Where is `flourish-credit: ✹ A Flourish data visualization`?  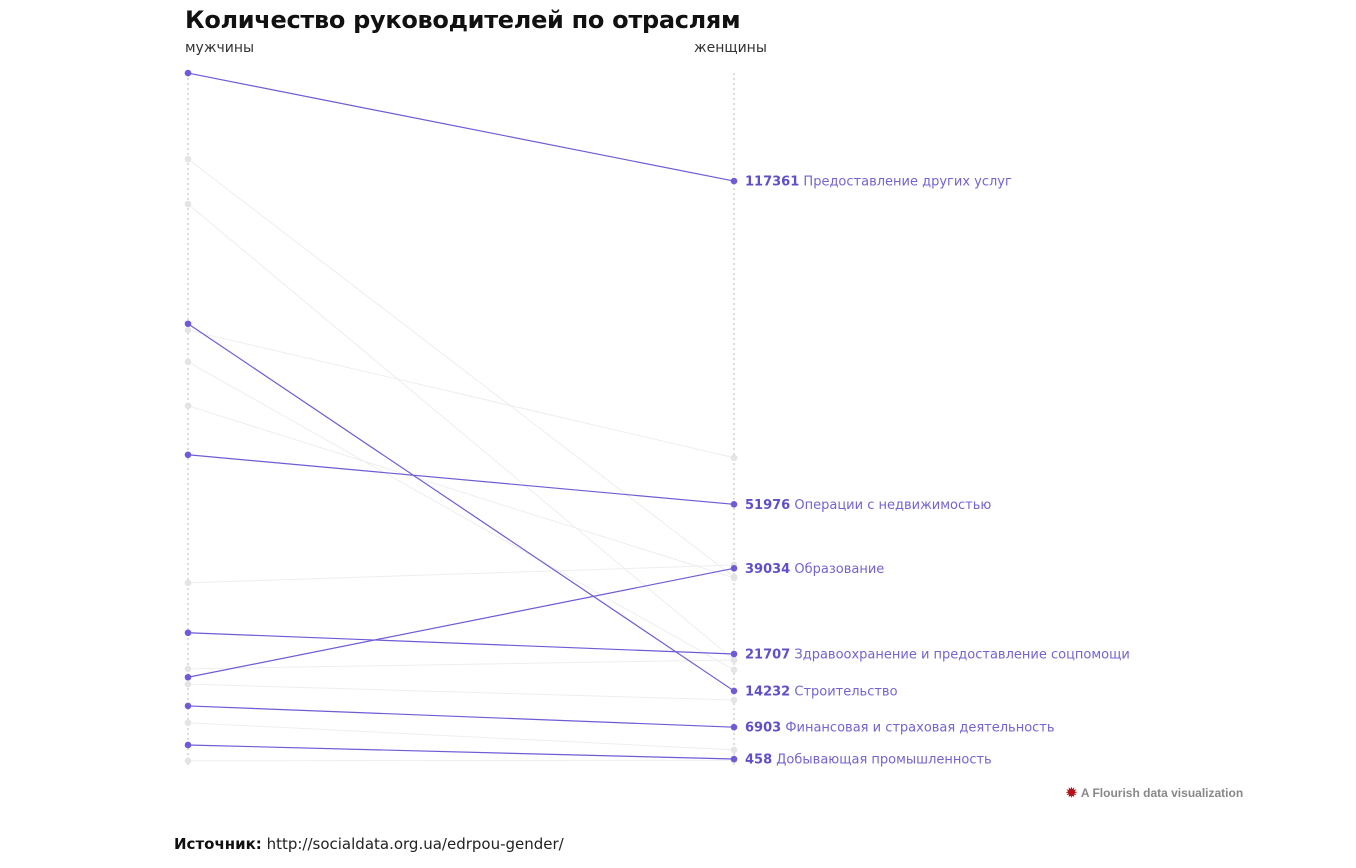 flourish-credit: ✹ A Flourish data visualization is located at coordinates (1154, 793).